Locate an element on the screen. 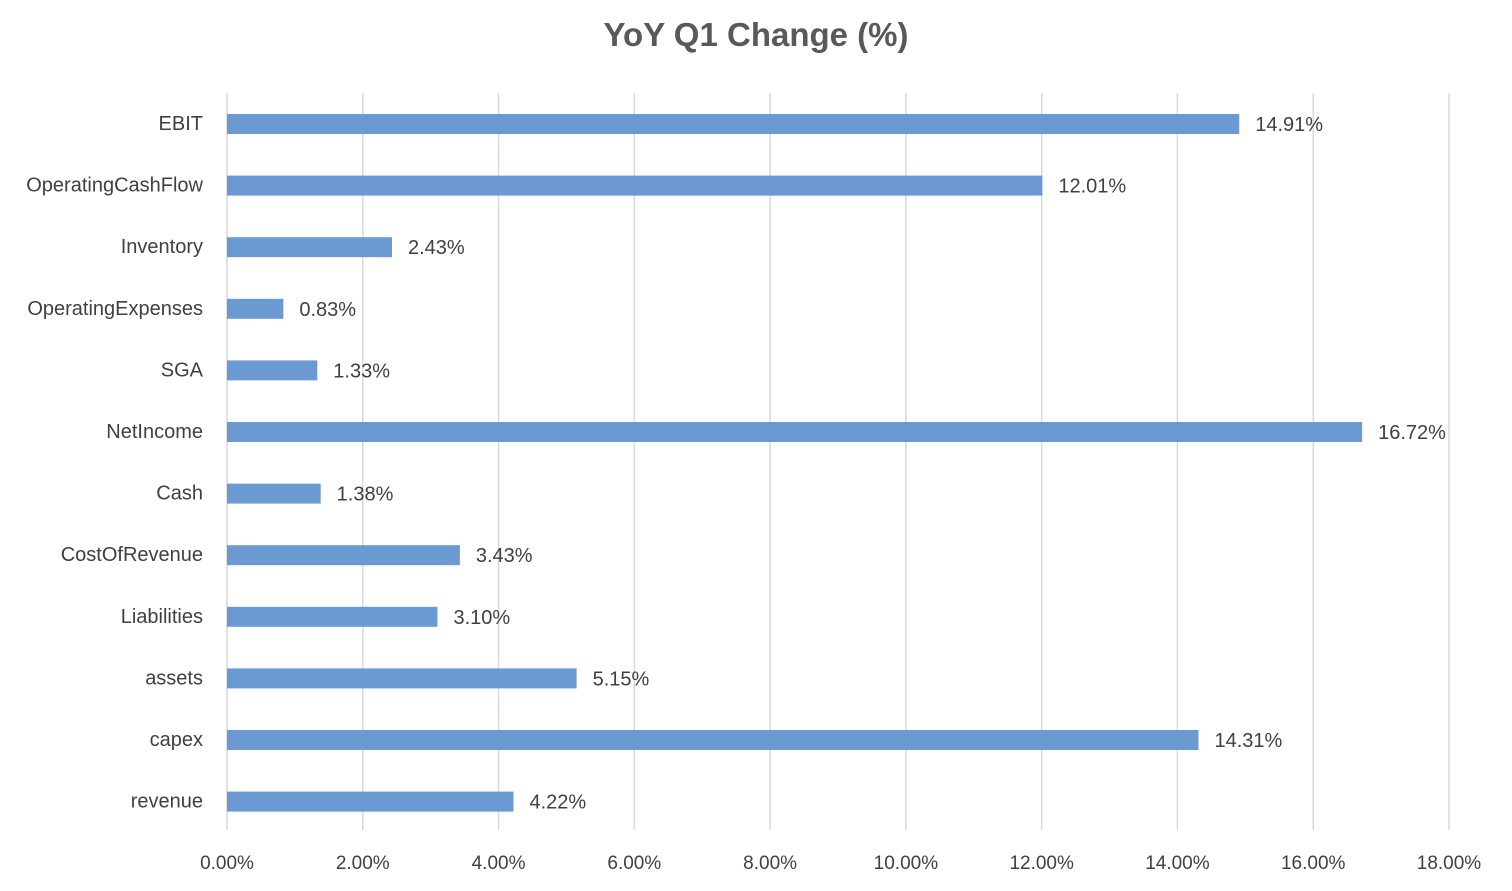  data-label: 14.31% is located at coordinates (1248, 741).